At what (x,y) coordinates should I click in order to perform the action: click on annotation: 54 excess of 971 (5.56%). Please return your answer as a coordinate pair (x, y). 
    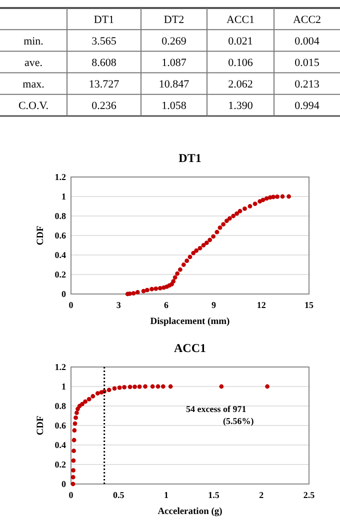
    Looking at the image, I should click on (220, 415).